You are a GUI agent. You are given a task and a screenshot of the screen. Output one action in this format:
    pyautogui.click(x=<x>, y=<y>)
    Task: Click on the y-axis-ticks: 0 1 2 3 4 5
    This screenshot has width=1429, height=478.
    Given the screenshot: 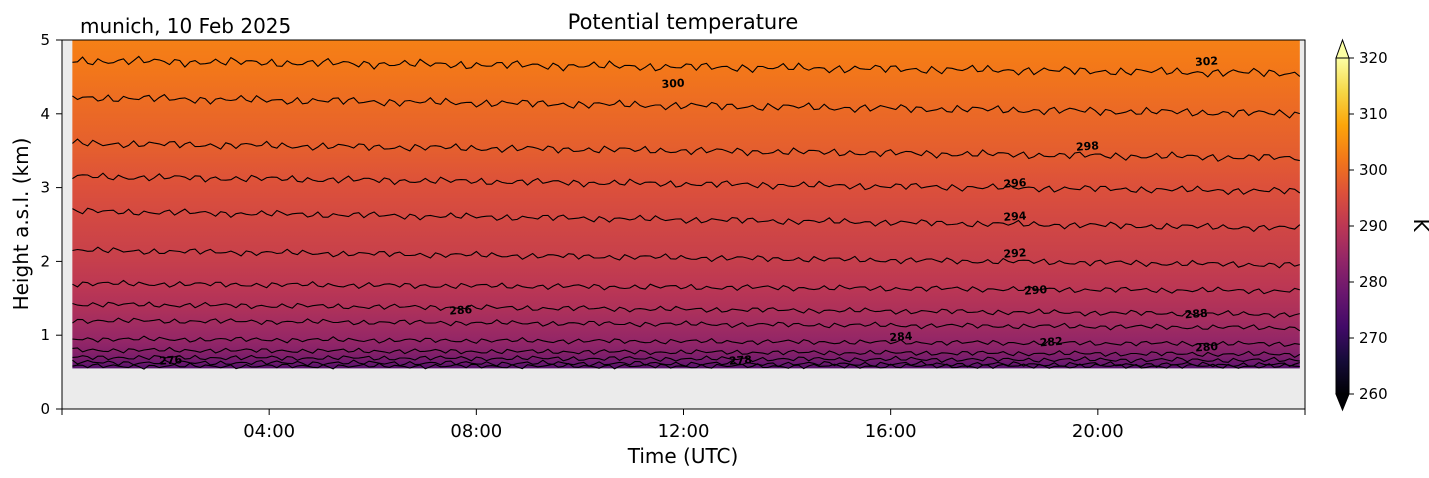 What is the action you would take?
    pyautogui.click(x=51, y=224)
    